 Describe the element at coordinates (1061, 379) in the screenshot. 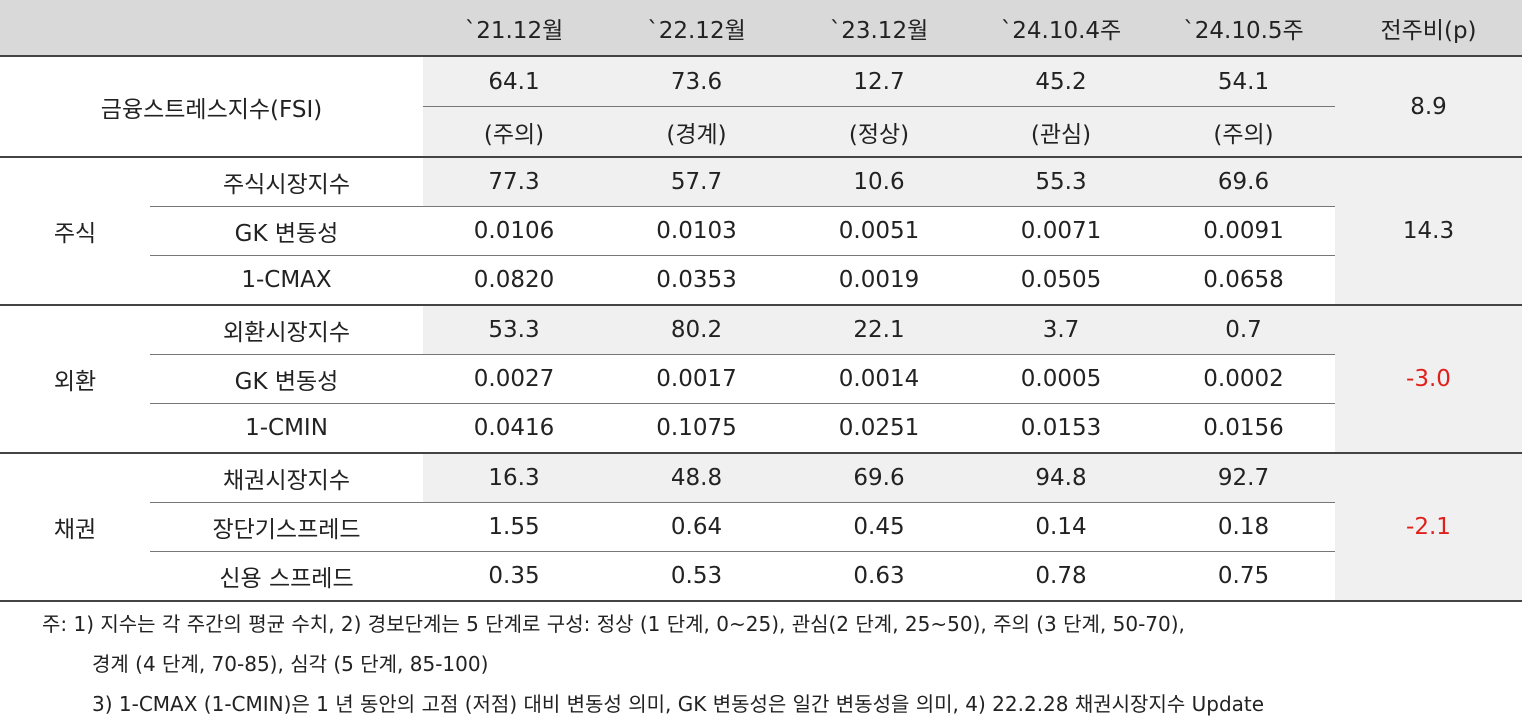

I see `cell-value: 0.0005` at that location.